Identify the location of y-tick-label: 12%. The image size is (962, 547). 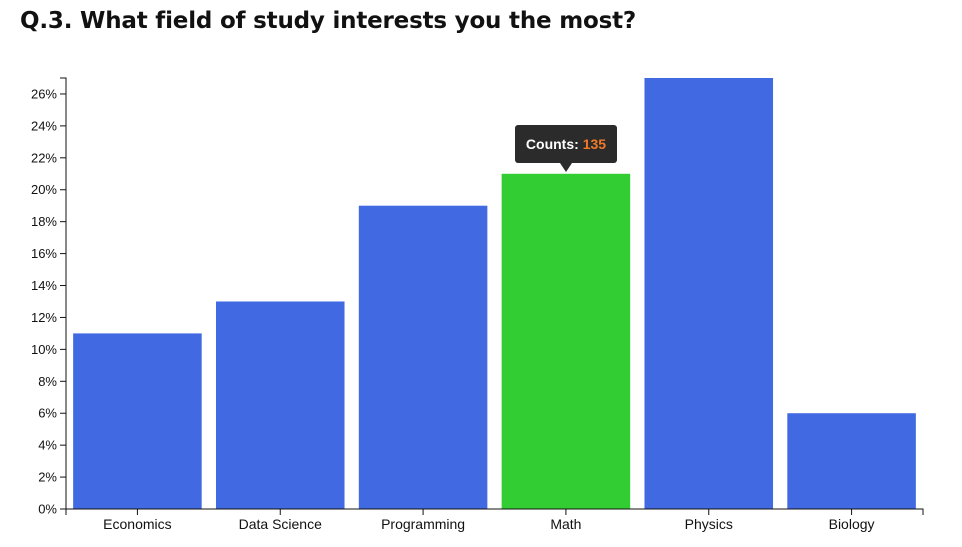
(44, 317).